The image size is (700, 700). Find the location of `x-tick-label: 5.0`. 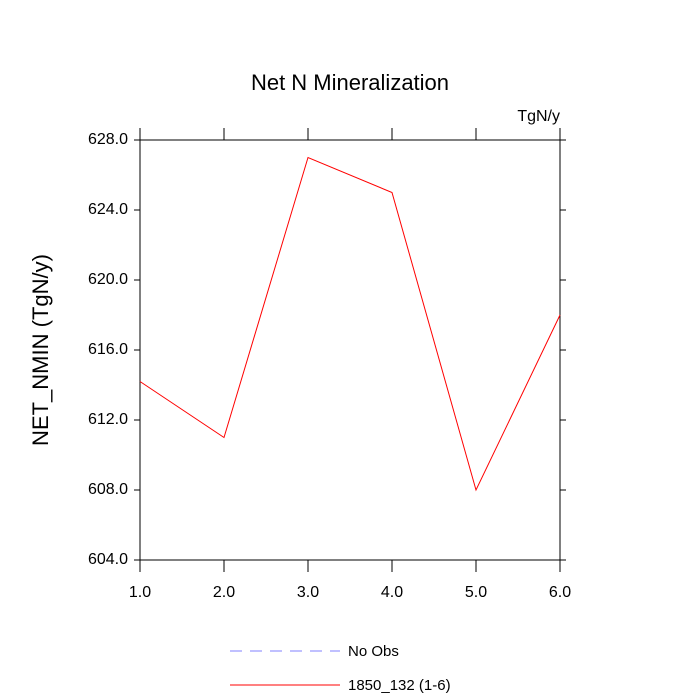

x-tick-label: 5.0 is located at coordinates (476, 592).